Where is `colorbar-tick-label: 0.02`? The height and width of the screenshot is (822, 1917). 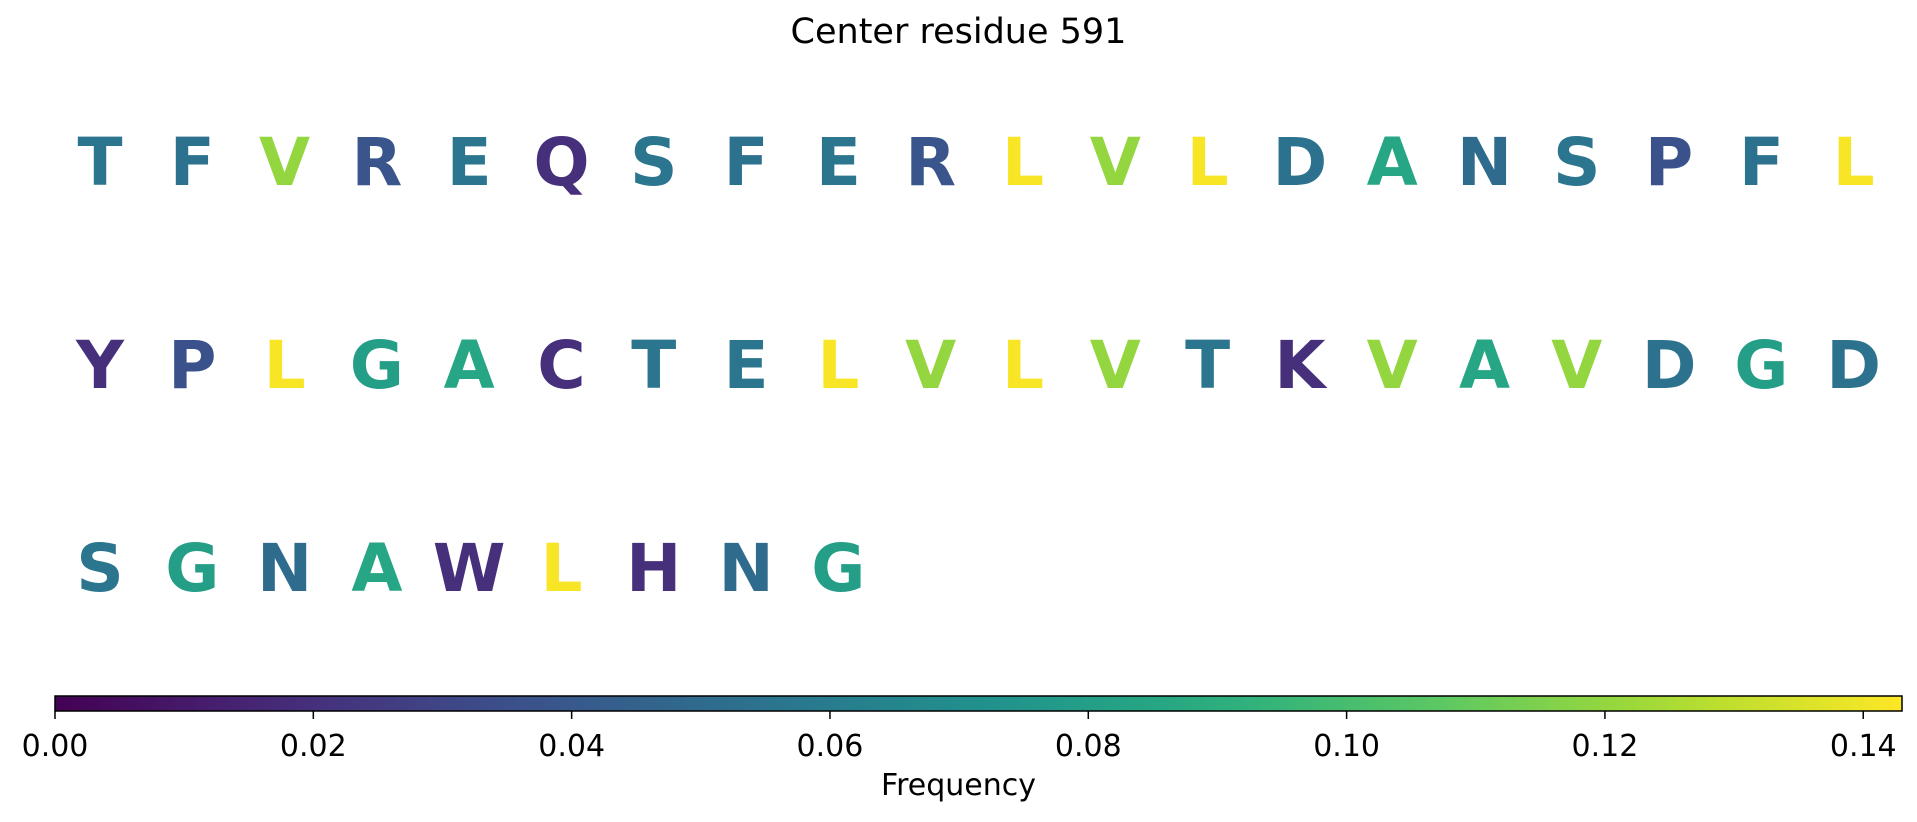
colorbar-tick-label: 0.02 is located at coordinates (313, 746).